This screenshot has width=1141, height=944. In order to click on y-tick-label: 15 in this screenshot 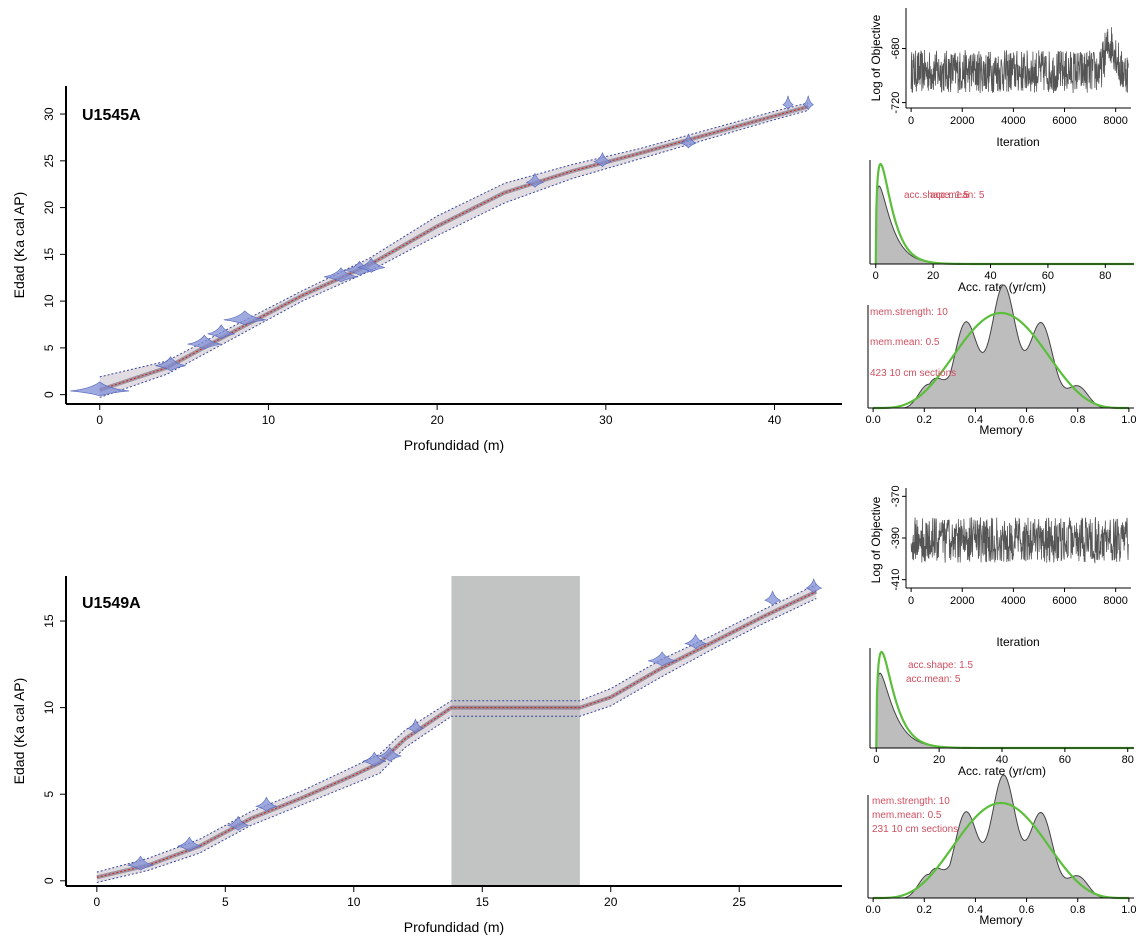, I will do `click(49, 621)`.